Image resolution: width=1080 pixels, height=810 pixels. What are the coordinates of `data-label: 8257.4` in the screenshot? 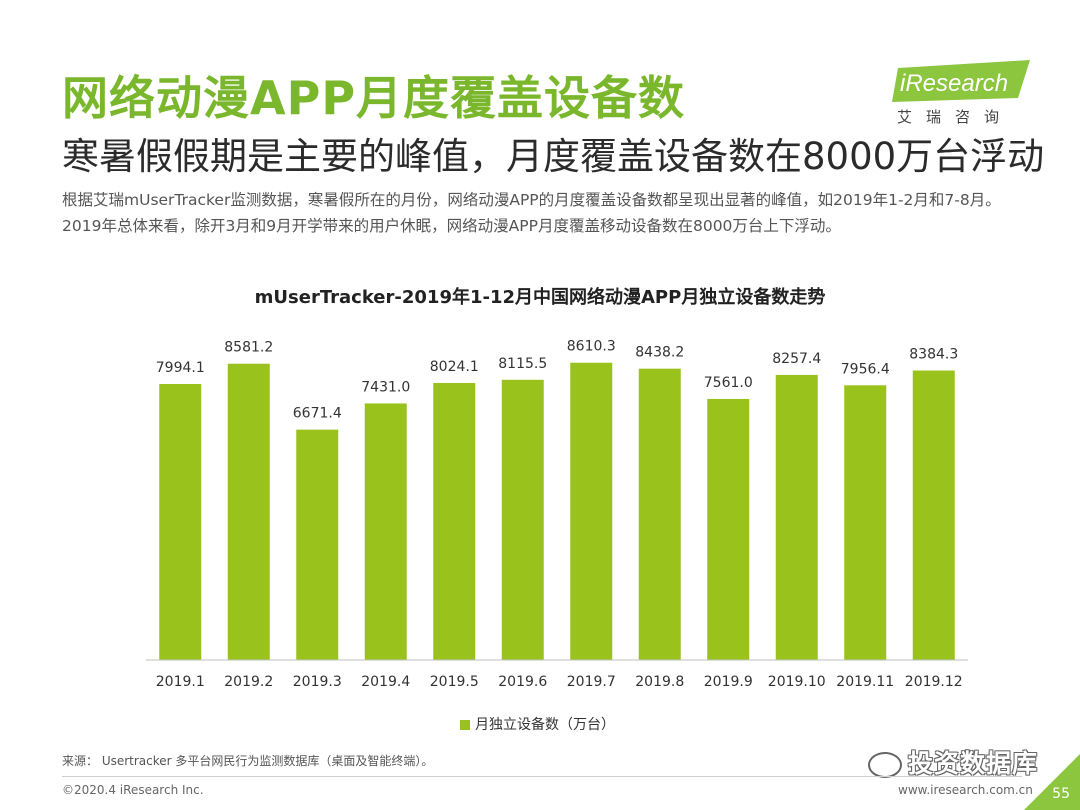 It's located at (796, 359).